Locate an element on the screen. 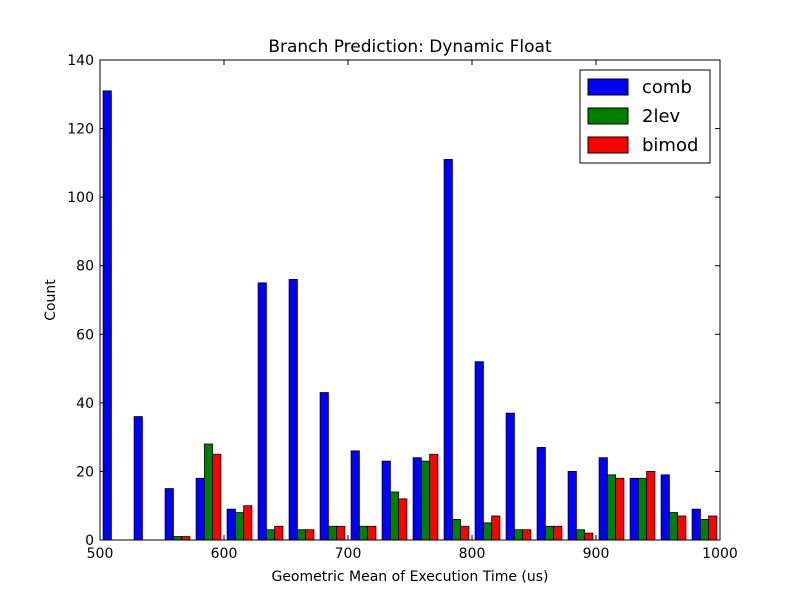 This screenshot has width=800, height=604. legend: comb 2lev bimod is located at coordinates (645, 116).